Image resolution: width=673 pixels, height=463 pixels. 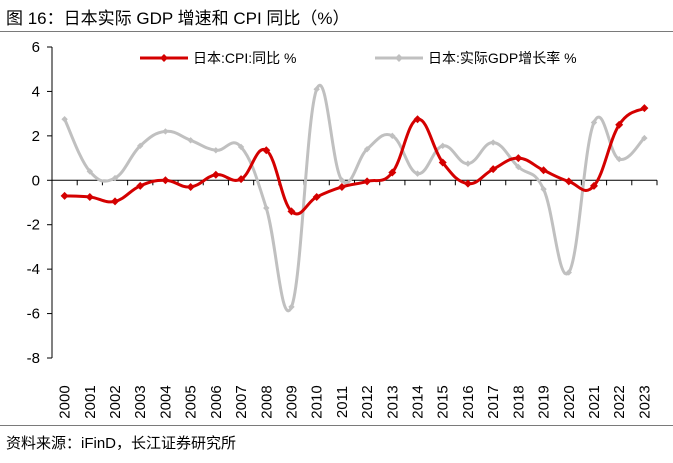 I want to click on x-tick-label: 2020, so click(x=569, y=401).